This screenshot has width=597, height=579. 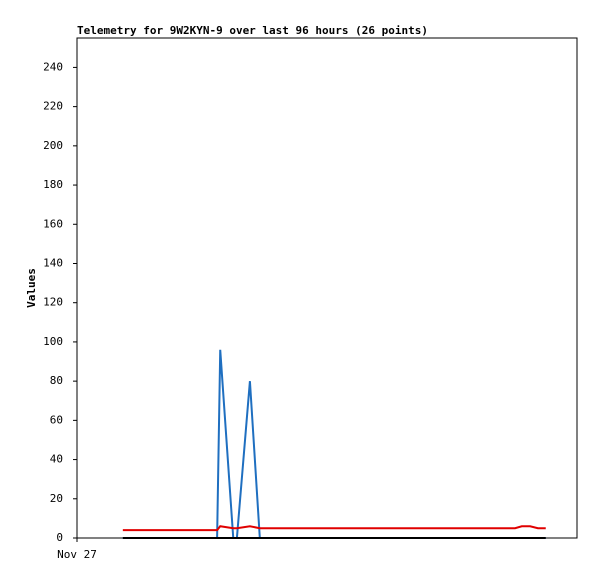 What do you see at coordinates (53, 341) in the screenshot?
I see `y-tick-label: 100` at bounding box center [53, 341].